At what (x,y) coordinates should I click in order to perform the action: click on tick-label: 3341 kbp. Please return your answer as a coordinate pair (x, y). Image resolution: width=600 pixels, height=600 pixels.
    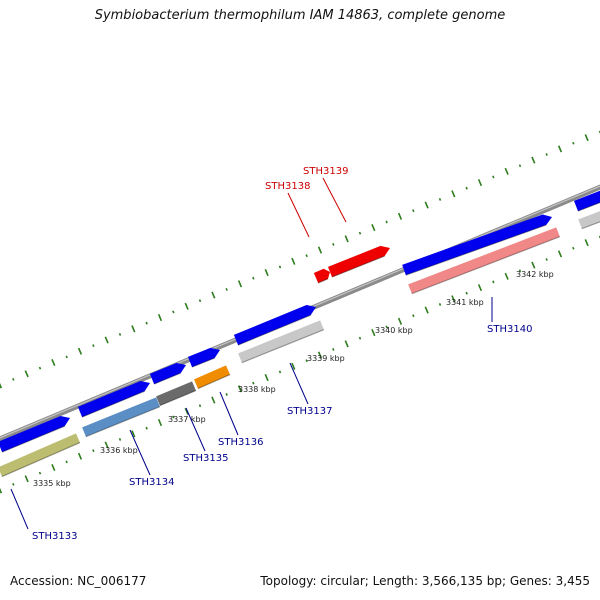
    Looking at the image, I should click on (465, 302).